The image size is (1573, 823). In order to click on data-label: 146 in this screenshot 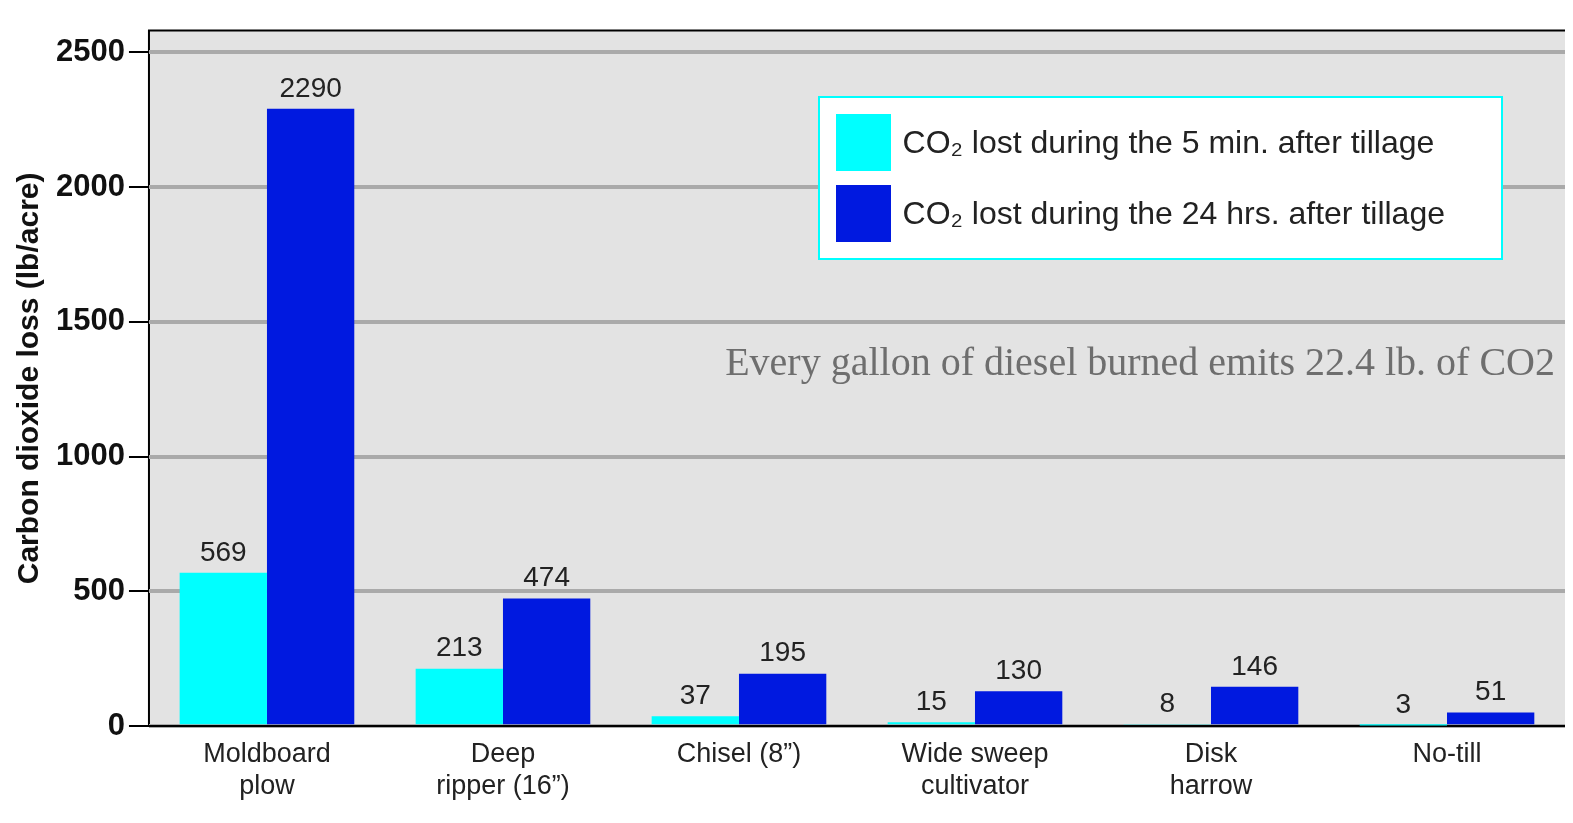, I will do `click(1255, 665)`.